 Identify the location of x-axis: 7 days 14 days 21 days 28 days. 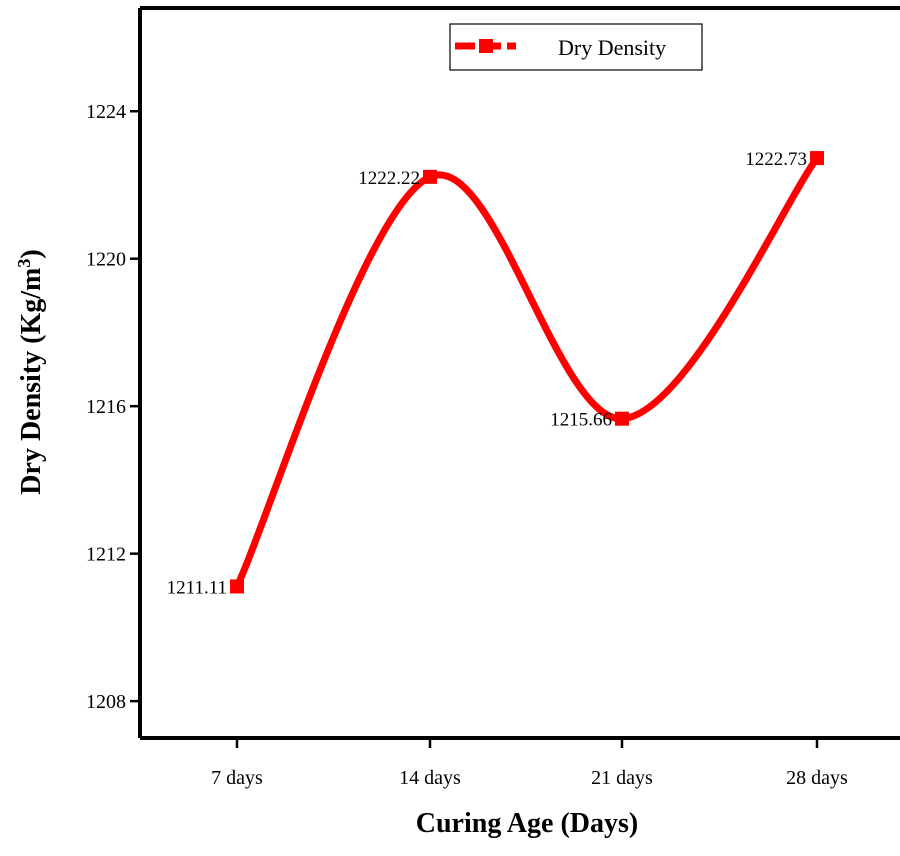
(529, 763).